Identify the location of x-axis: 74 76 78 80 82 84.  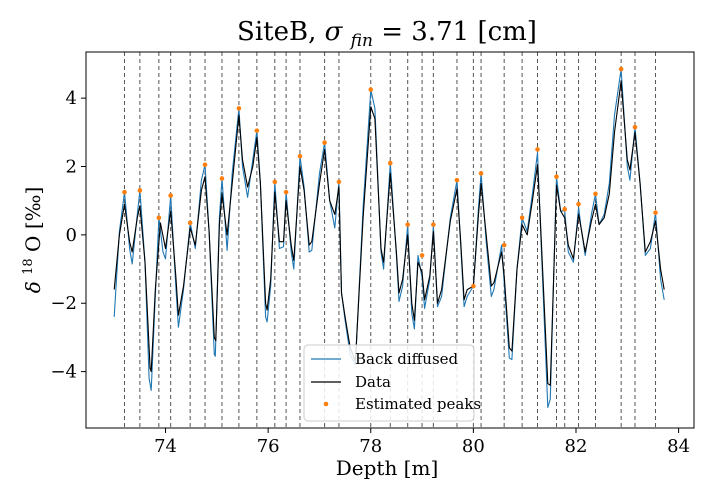
(422, 442).